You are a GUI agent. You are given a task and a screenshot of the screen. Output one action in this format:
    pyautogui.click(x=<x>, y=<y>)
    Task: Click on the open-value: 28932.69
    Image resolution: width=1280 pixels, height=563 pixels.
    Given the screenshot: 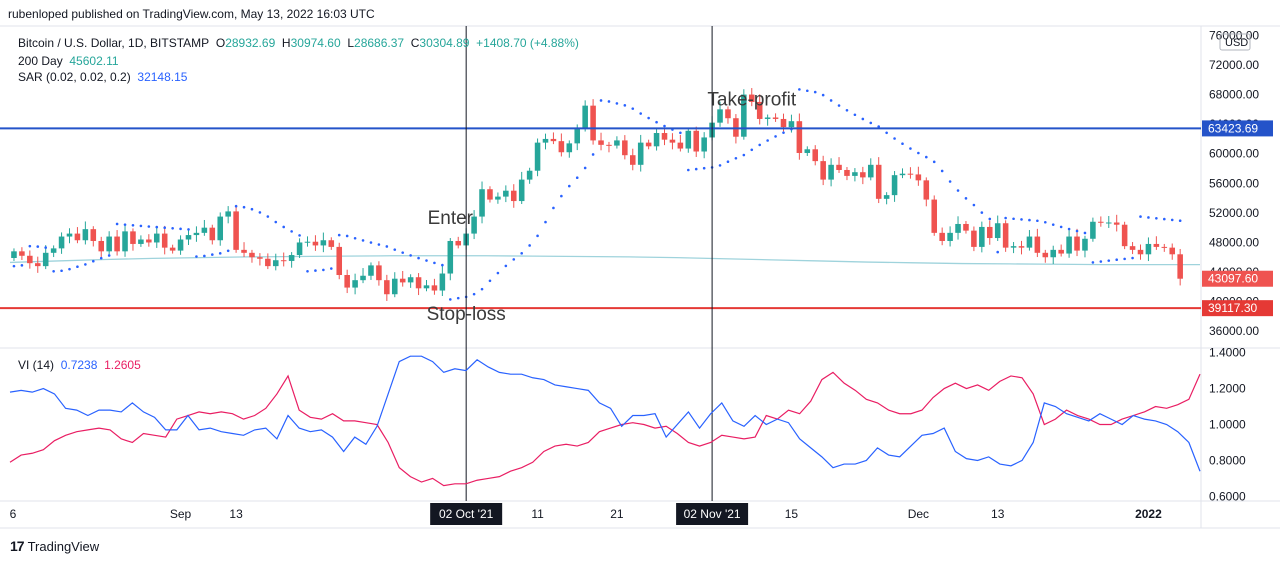 What is the action you would take?
    pyautogui.click(x=250, y=43)
    